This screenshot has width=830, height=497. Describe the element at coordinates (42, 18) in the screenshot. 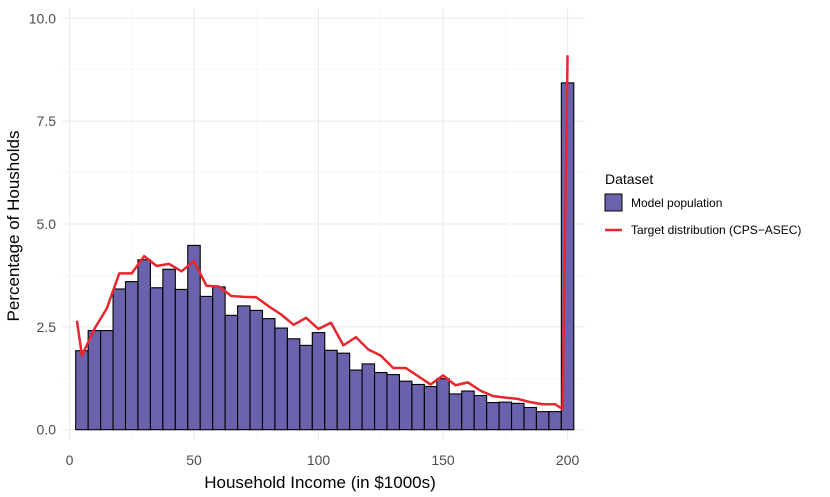

I see `y-tick-label: 10.0` at that location.